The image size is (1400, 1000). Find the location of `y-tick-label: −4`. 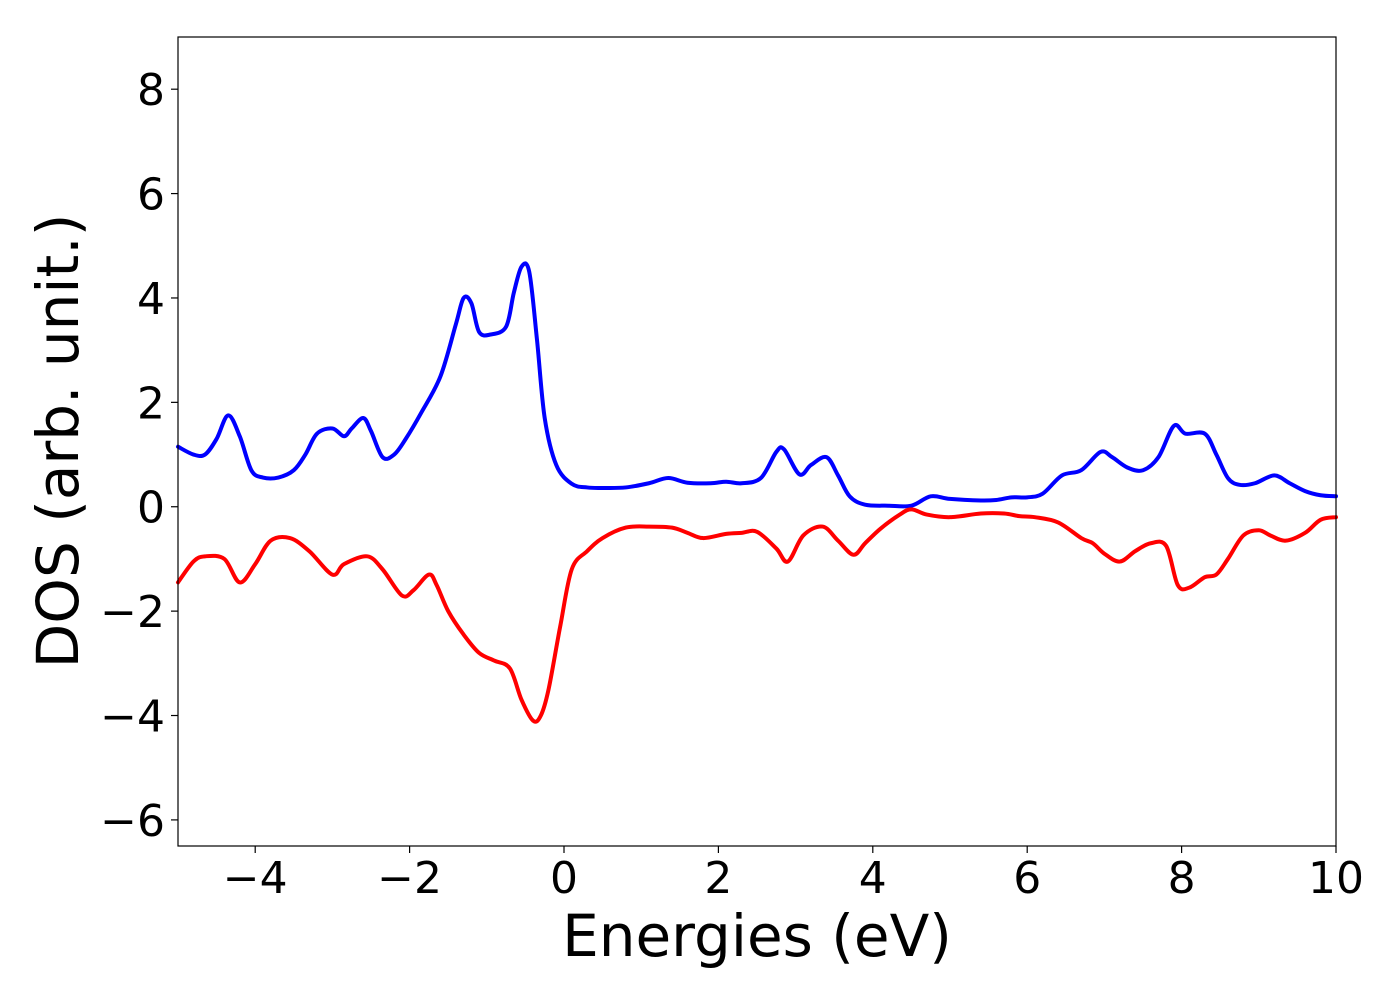

y-tick-label: −4 is located at coordinates (132, 717).